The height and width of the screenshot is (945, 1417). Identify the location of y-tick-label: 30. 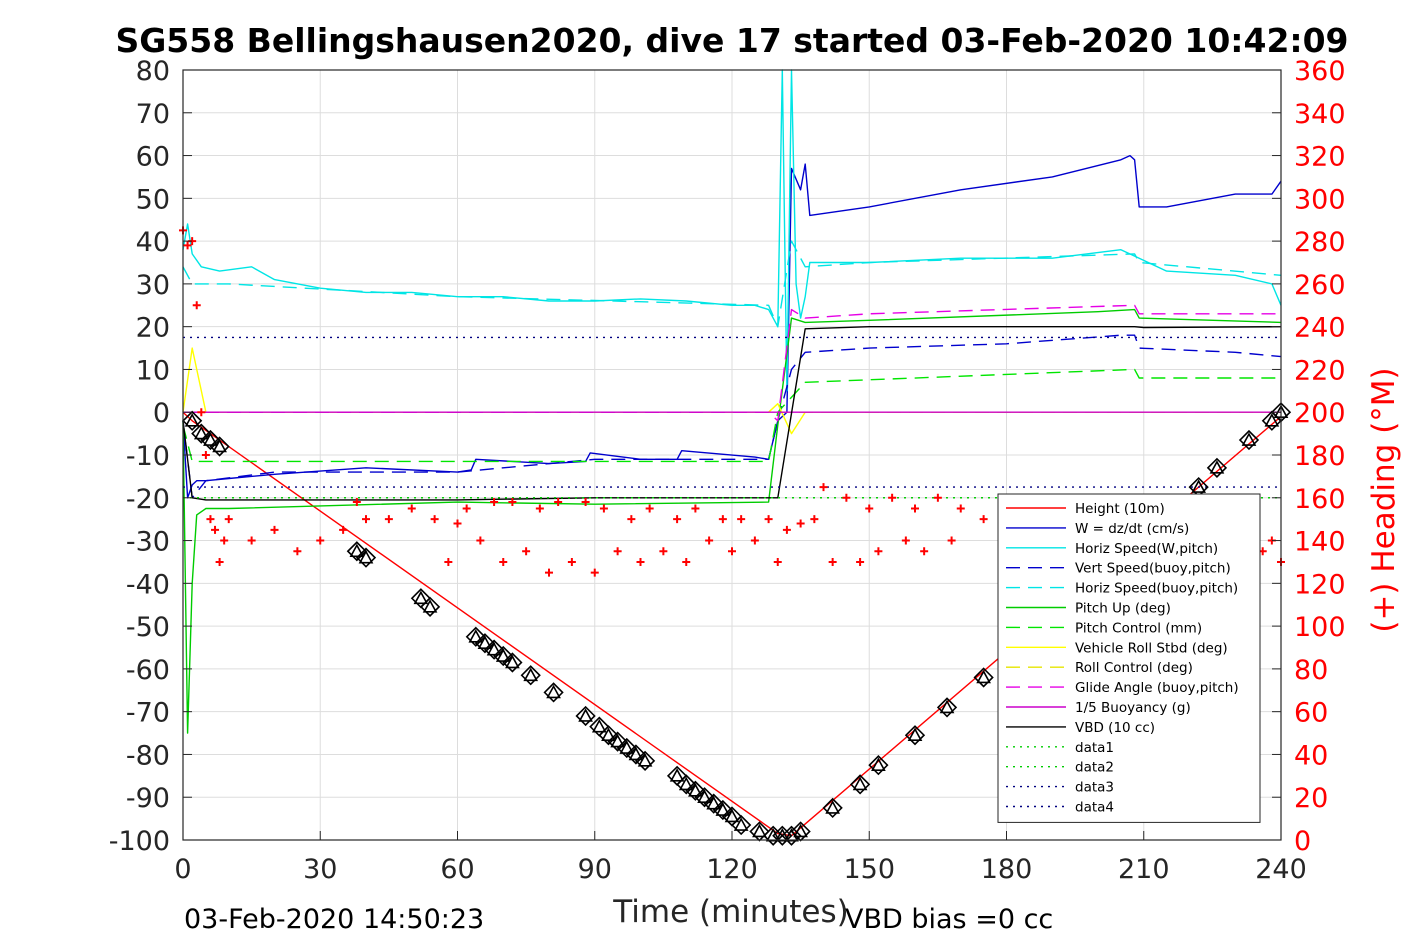
(153, 285).